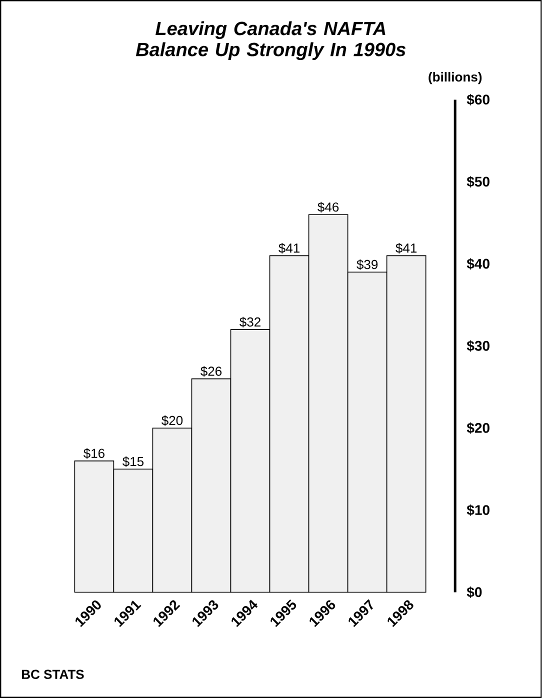 The height and width of the screenshot is (698, 542). Describe the element at coordinates (172, 420) in the screenshot. I see `data-label: $20` at that location.